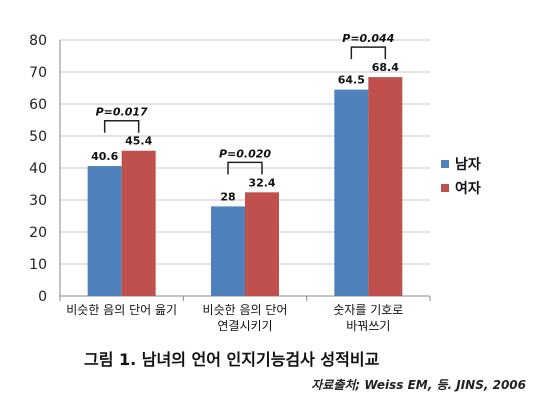 The image size is (540, 404). What do you see at coordinates (104, 156) in the screenshot?
I see `data-label: 40.6` at bounding box center [104, 156].